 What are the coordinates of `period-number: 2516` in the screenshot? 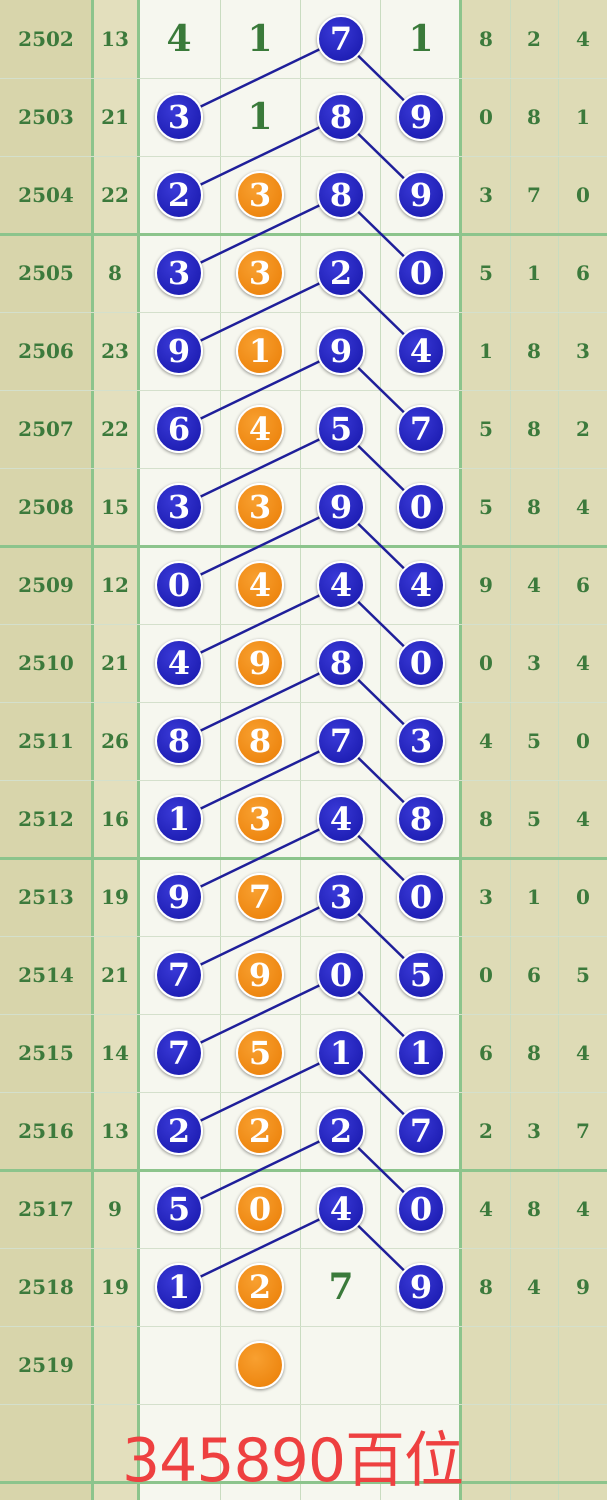 It's located at (46, 1131).